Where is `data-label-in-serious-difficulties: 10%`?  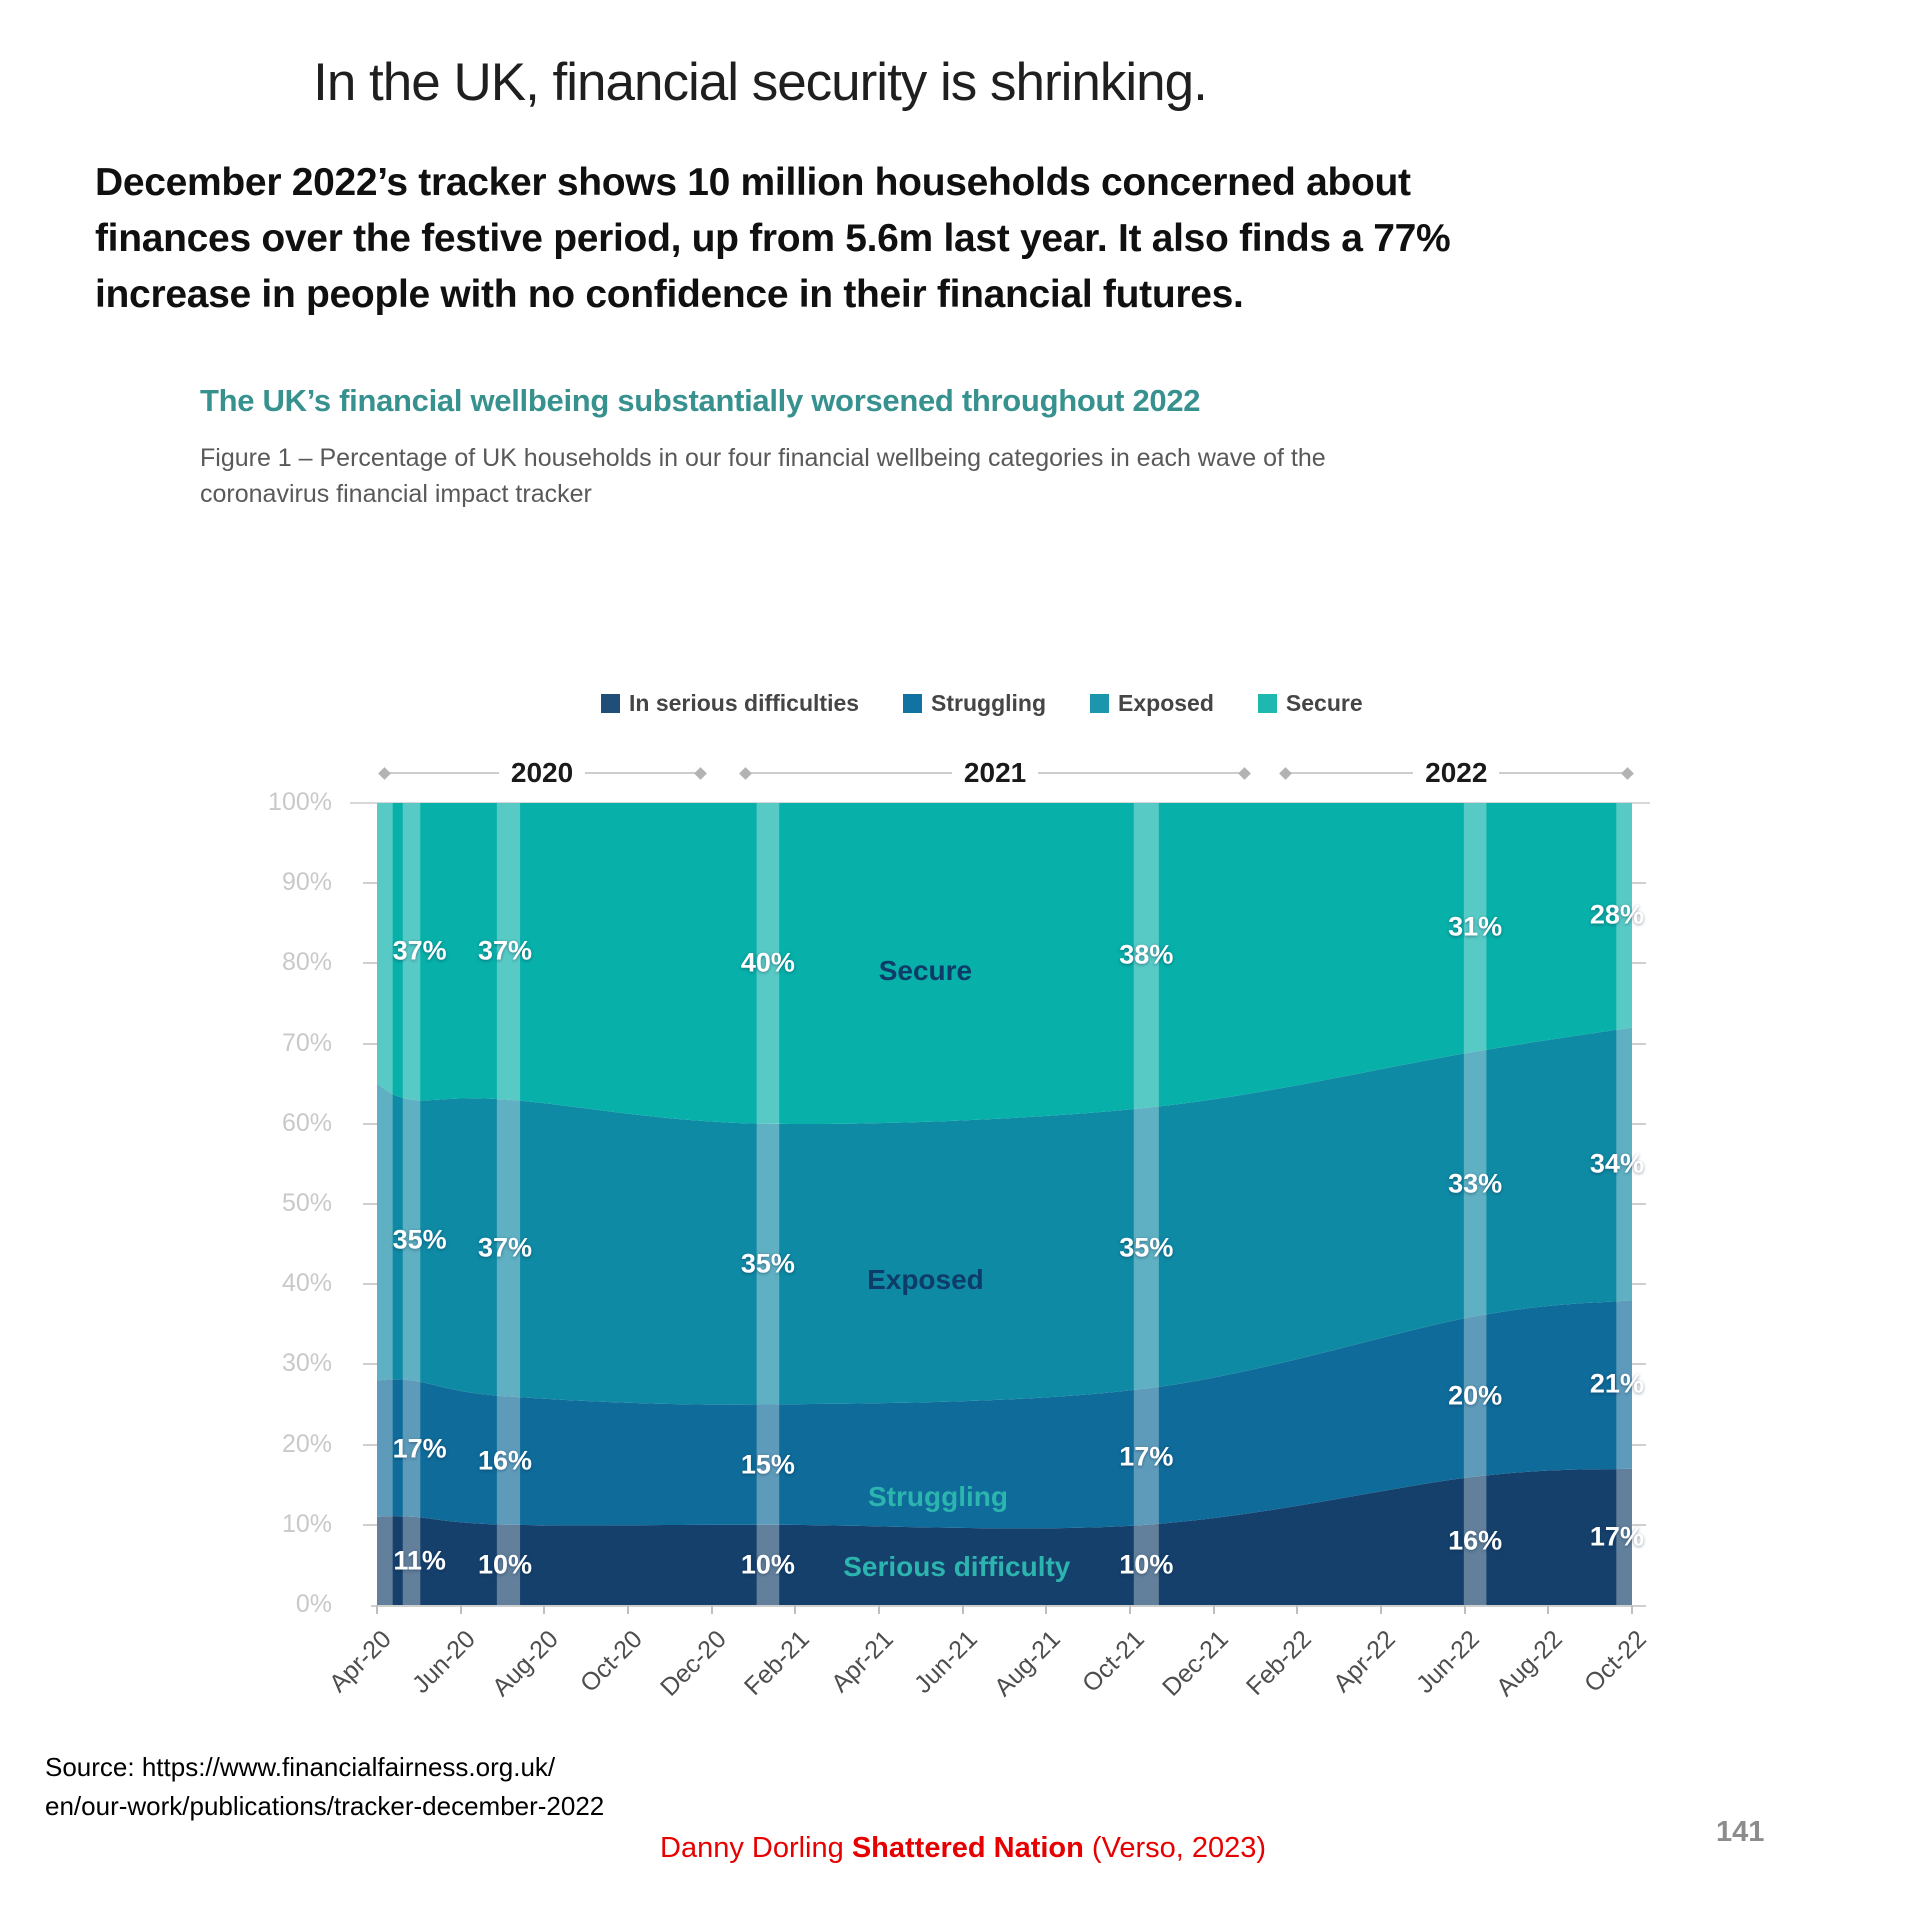 data-label-in-serious-difficulties: 10% is located at coordinates (505, 1564).